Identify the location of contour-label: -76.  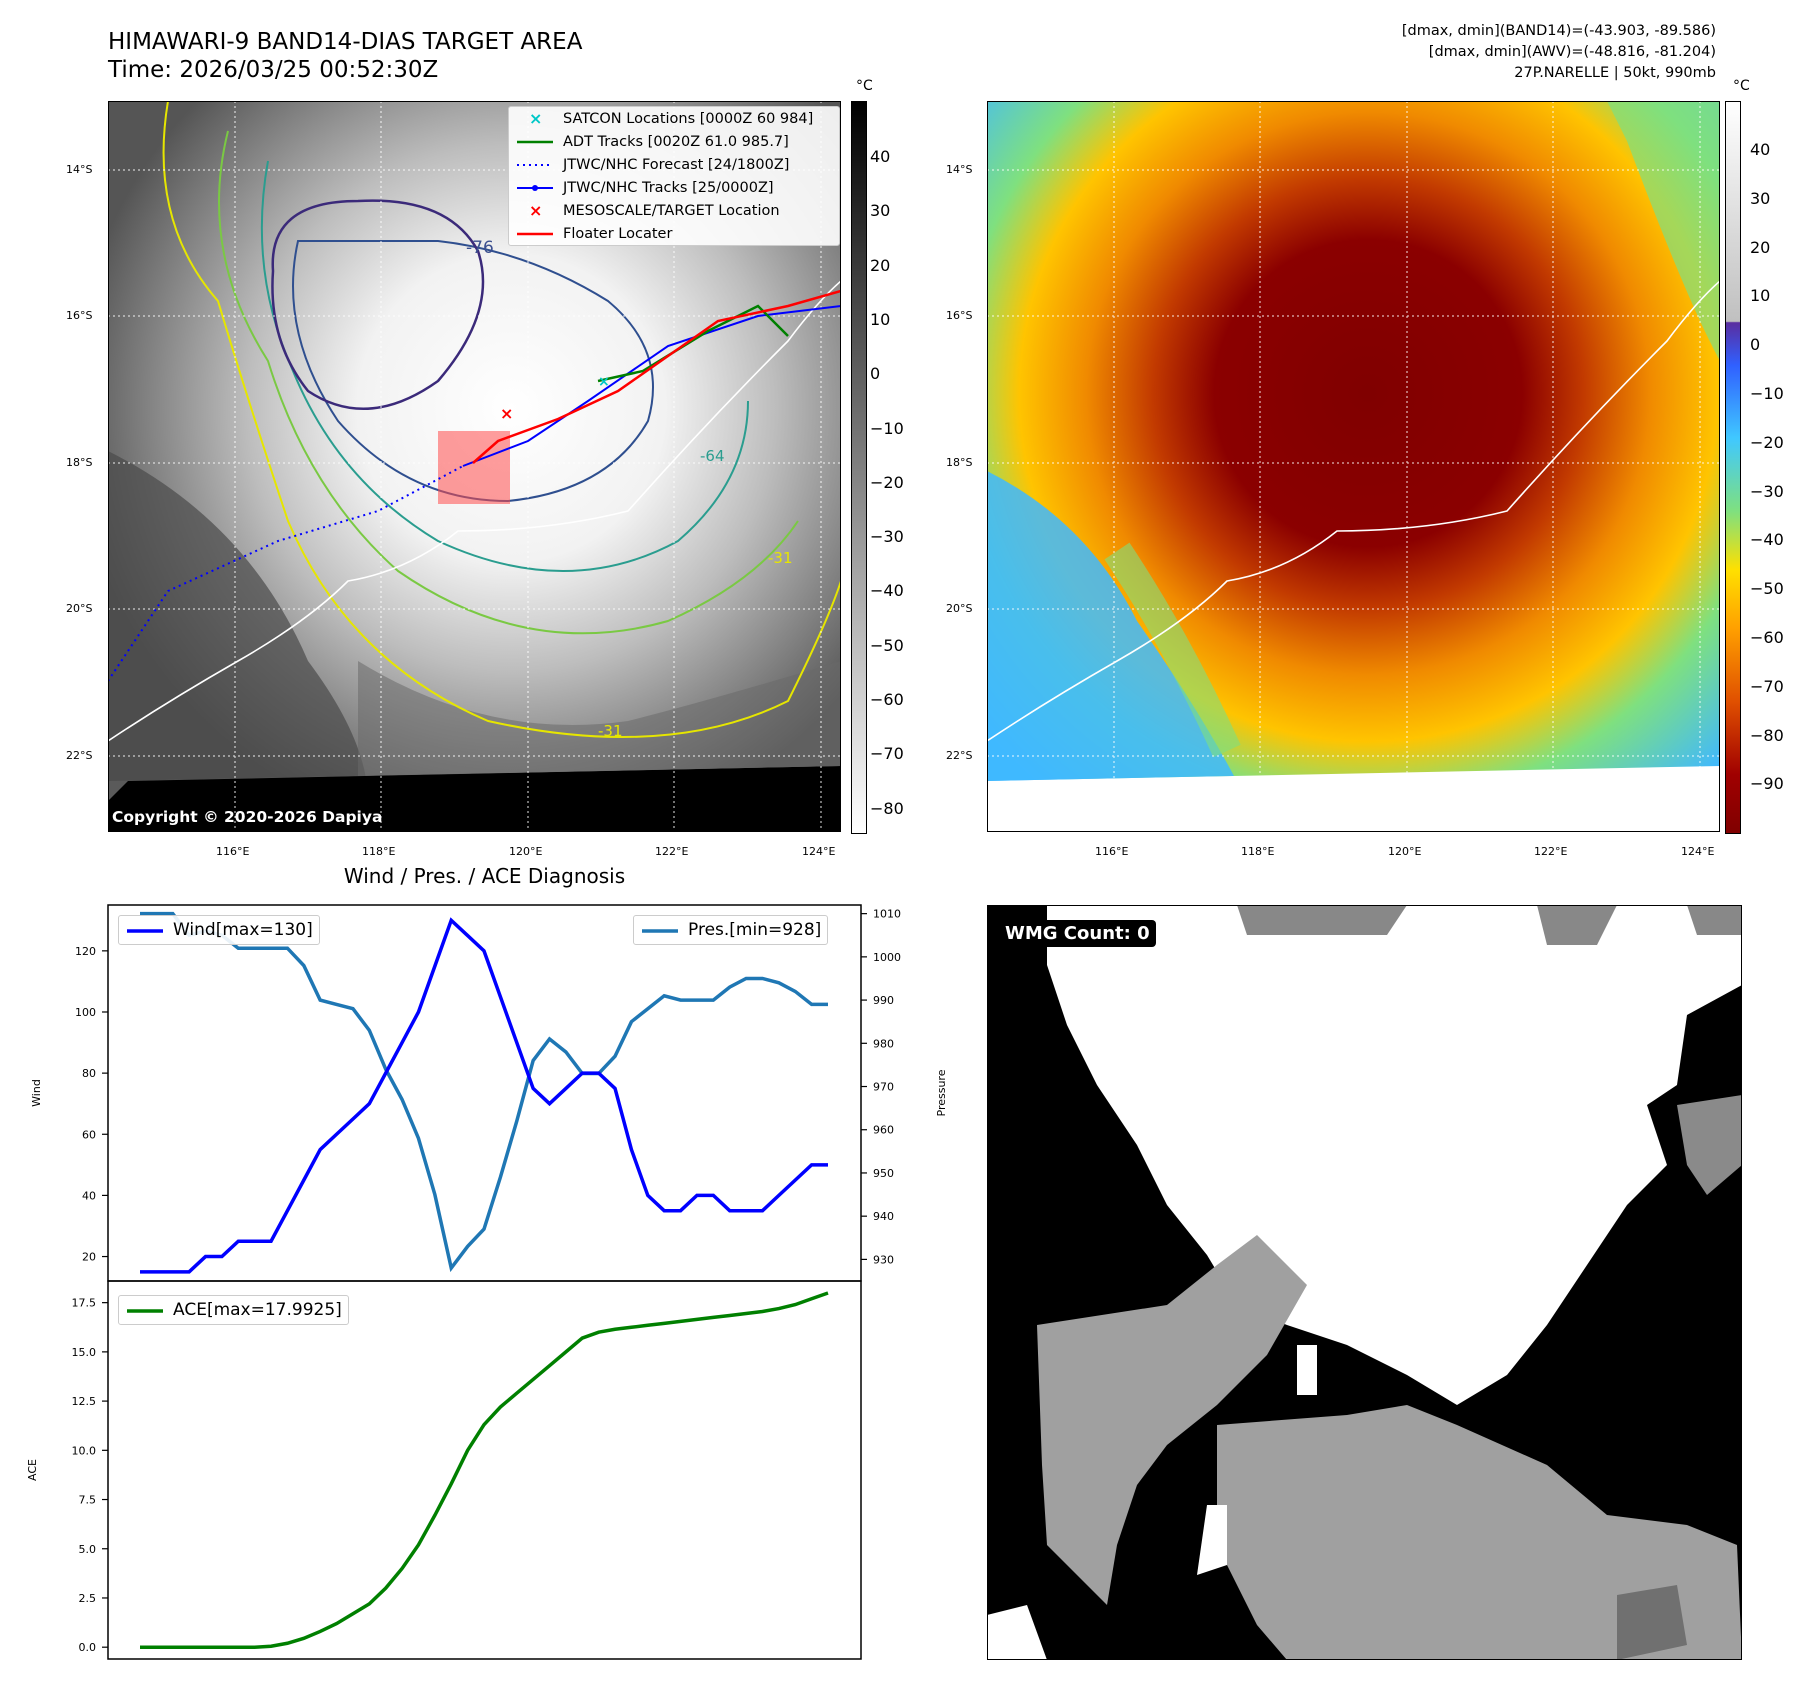
(480, 248).